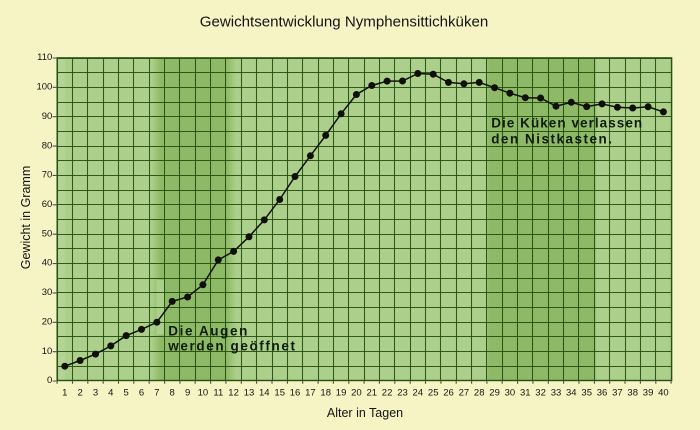 The image size is (700, 430). What do you see at coordinates (141, 392) in the screenshot?
I see `svg-text: 6` at bounding box center [141, 392].